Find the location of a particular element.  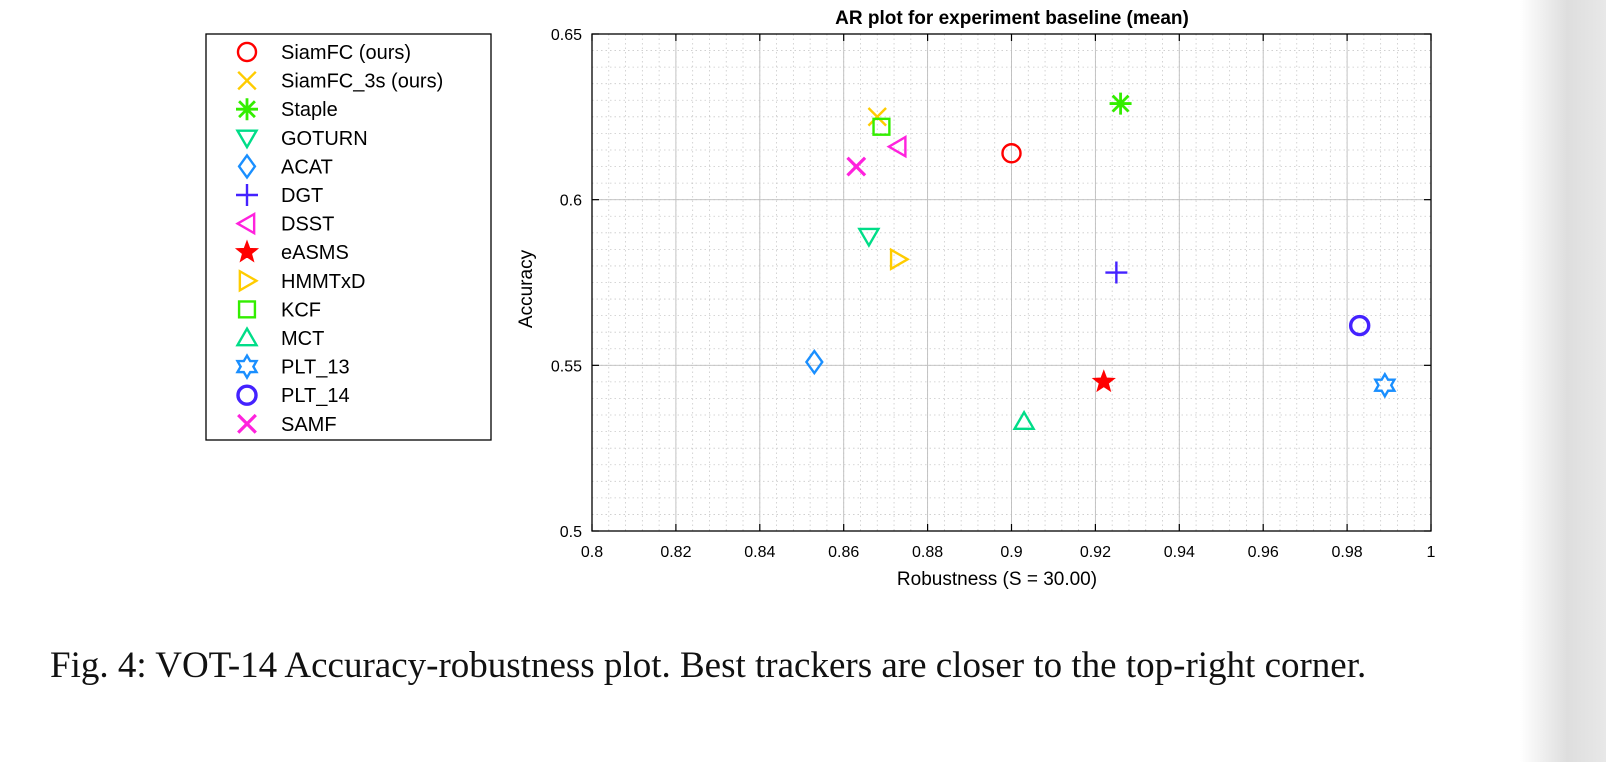

legend-entry: PLT_14 is located at coordinates (293, 395).